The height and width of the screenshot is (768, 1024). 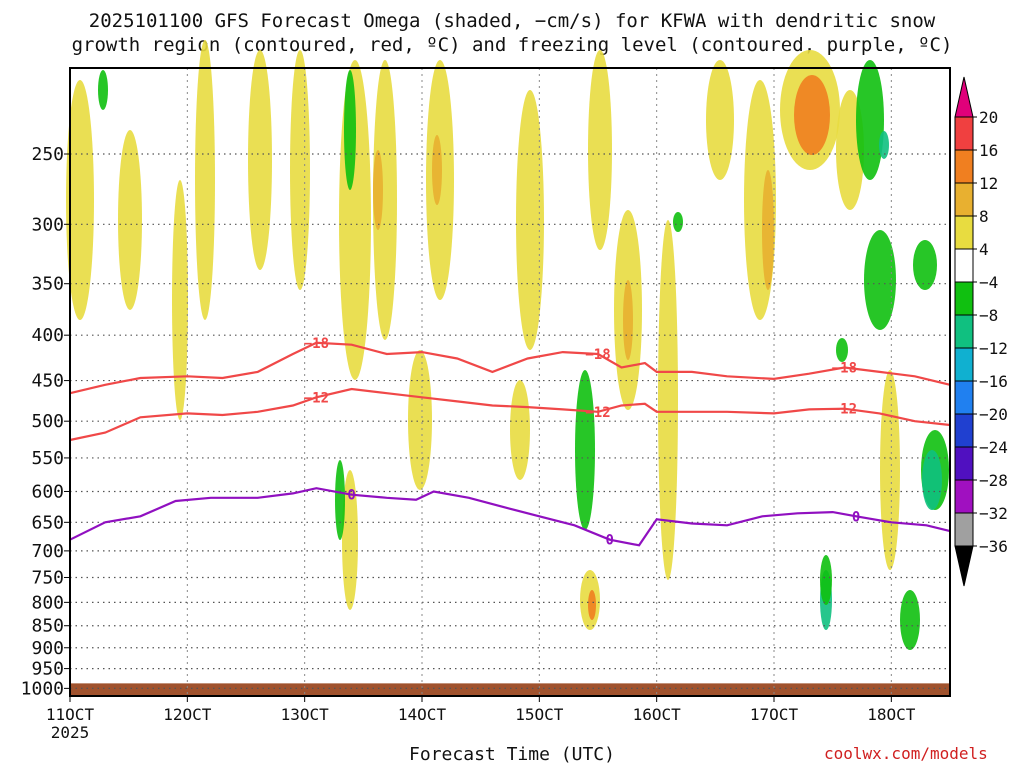 I want to click on credit-text: coolwx.com/models, so click(x=906, y=753).